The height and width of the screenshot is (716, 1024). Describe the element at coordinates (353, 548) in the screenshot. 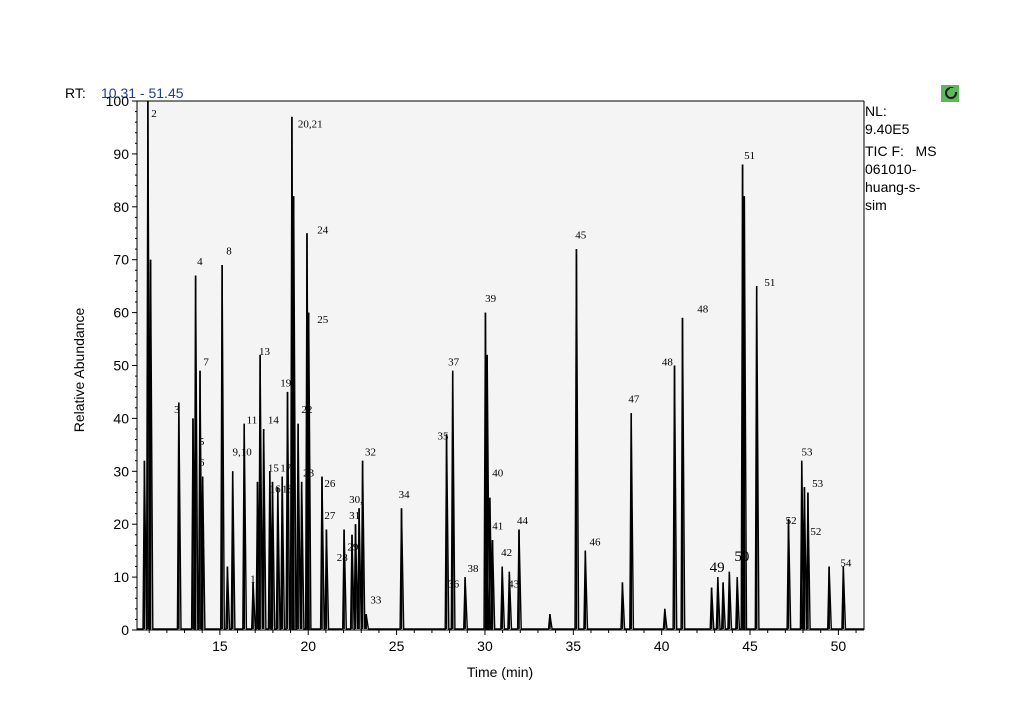

I see `peak-label: 29` at that location.